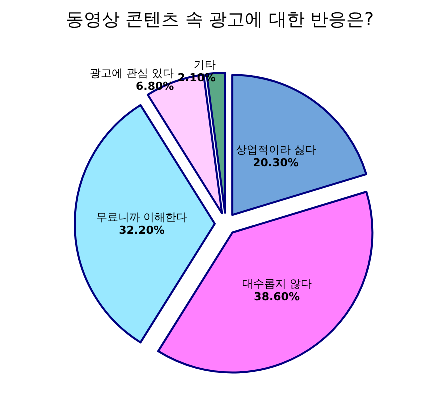 Image resolution: width=440 pixels, height=399 pixels. What do you see at coordinates (205, 65) in the screenshot?
I see `slice-label: 기타` at bounding box center [205, 65].